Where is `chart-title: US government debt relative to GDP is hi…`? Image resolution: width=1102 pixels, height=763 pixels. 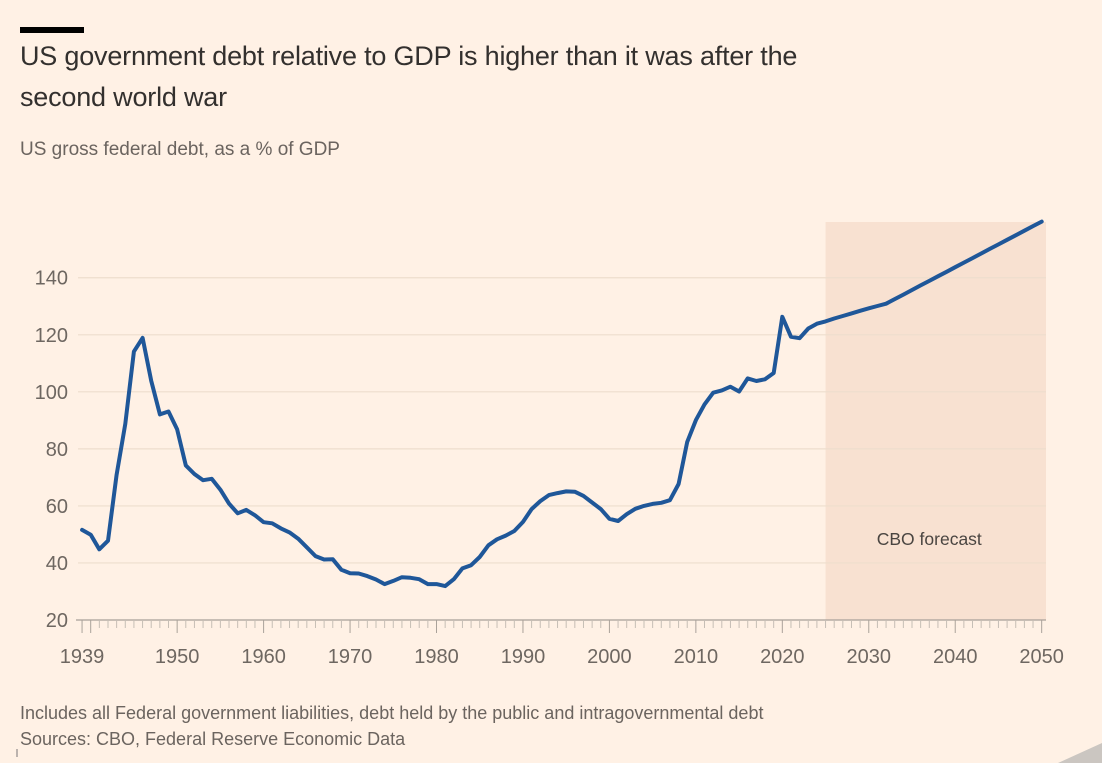
chart-title: US government debt relative to GDP is hi… is located at coordinates (510, 77).